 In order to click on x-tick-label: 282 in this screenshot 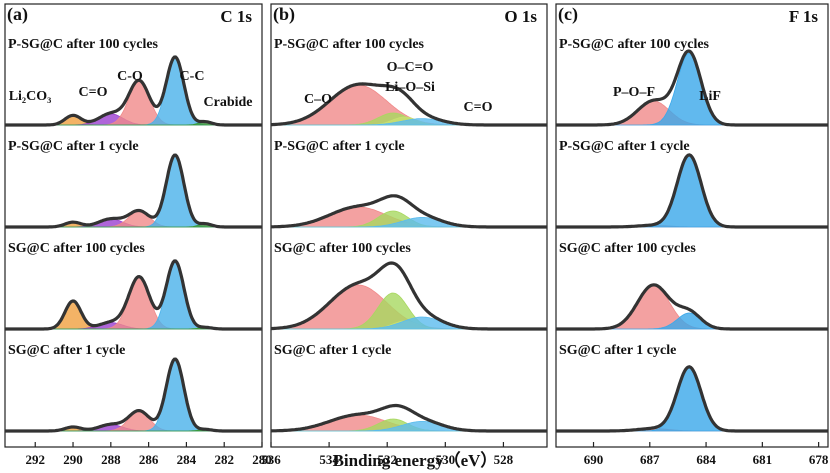, I will do `click(224, 459)`.